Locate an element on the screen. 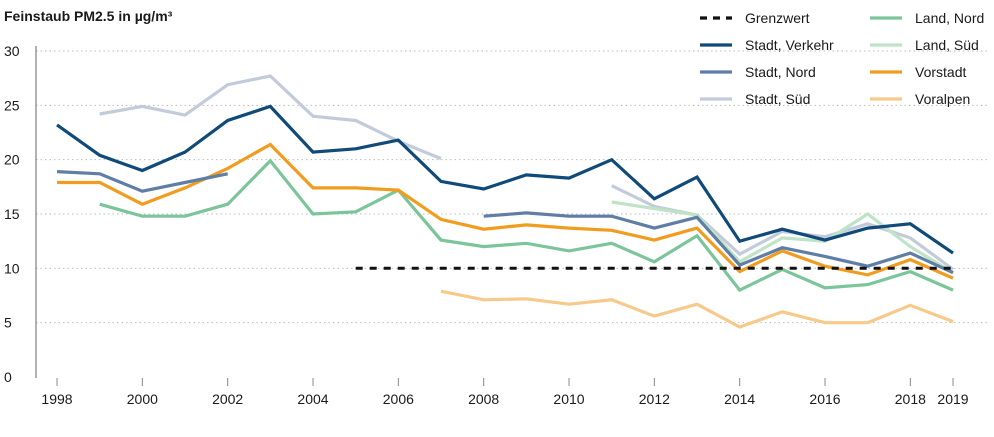  legend-item: Grenzwert is located at coordinates (755, 18).